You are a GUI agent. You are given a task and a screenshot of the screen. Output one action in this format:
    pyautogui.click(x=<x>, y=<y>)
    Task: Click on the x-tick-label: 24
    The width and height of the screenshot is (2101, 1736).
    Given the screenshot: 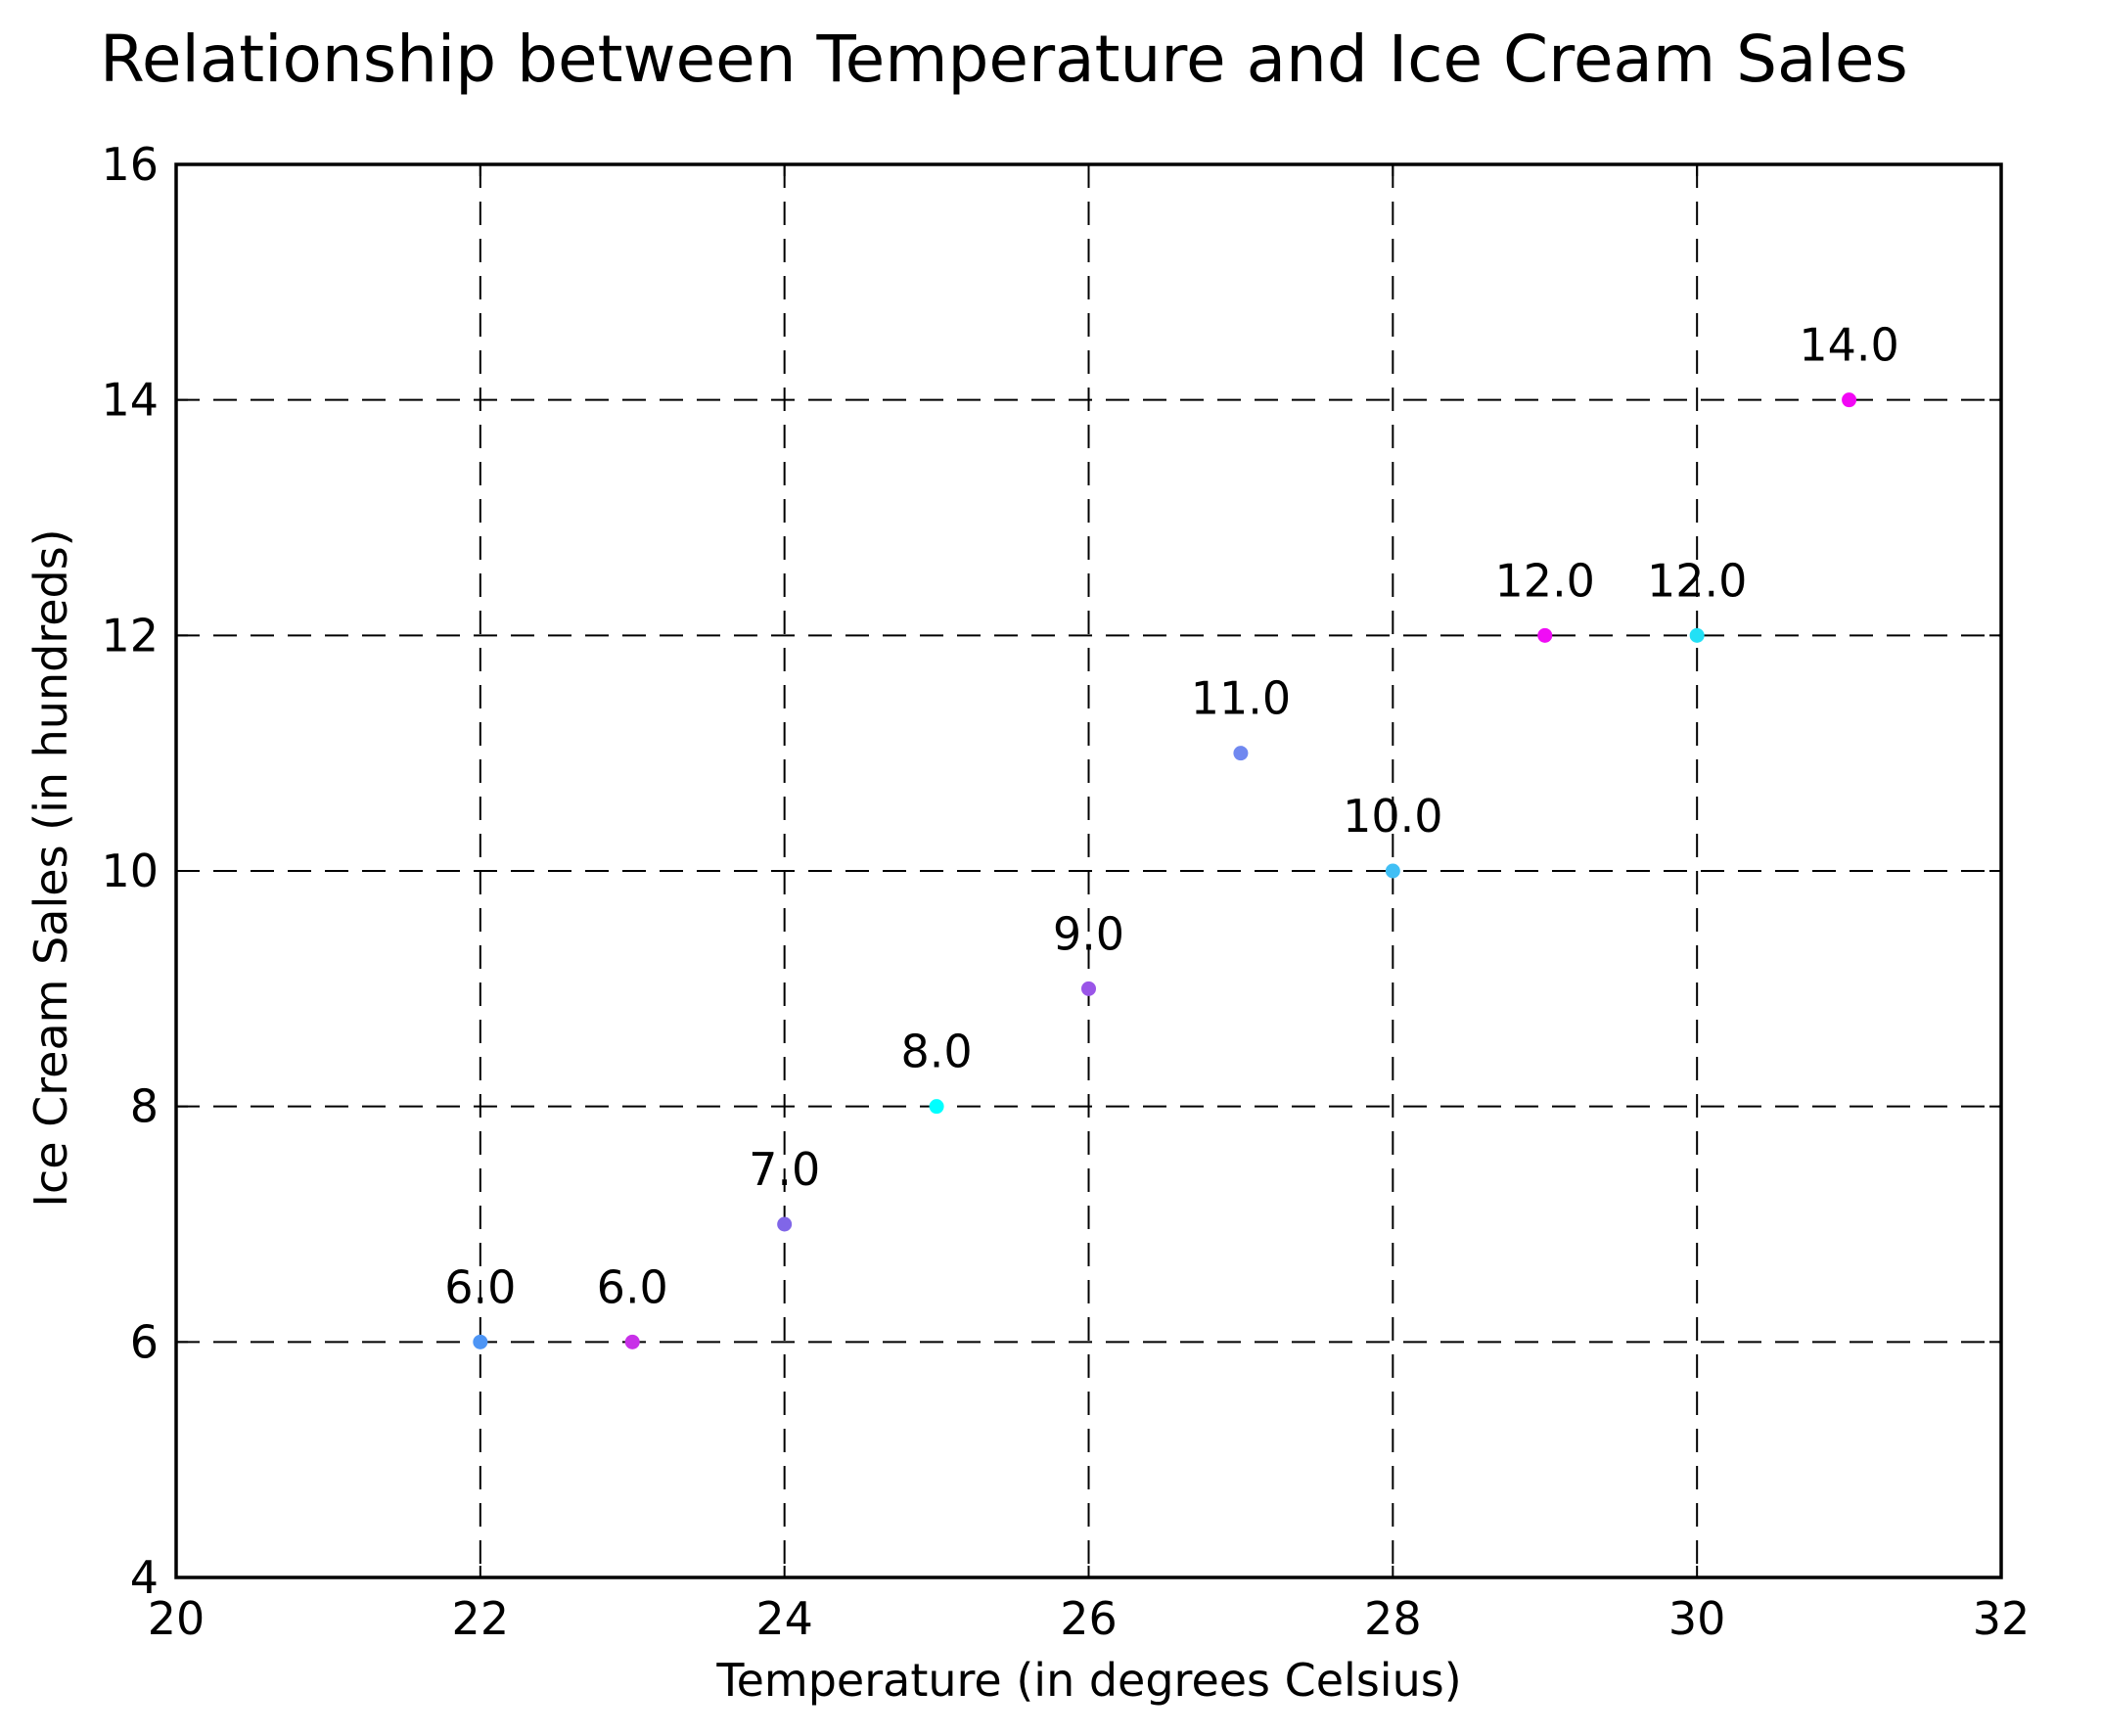 What is the action you would take?
    pyautogui.click(x=784, y=1618)
    